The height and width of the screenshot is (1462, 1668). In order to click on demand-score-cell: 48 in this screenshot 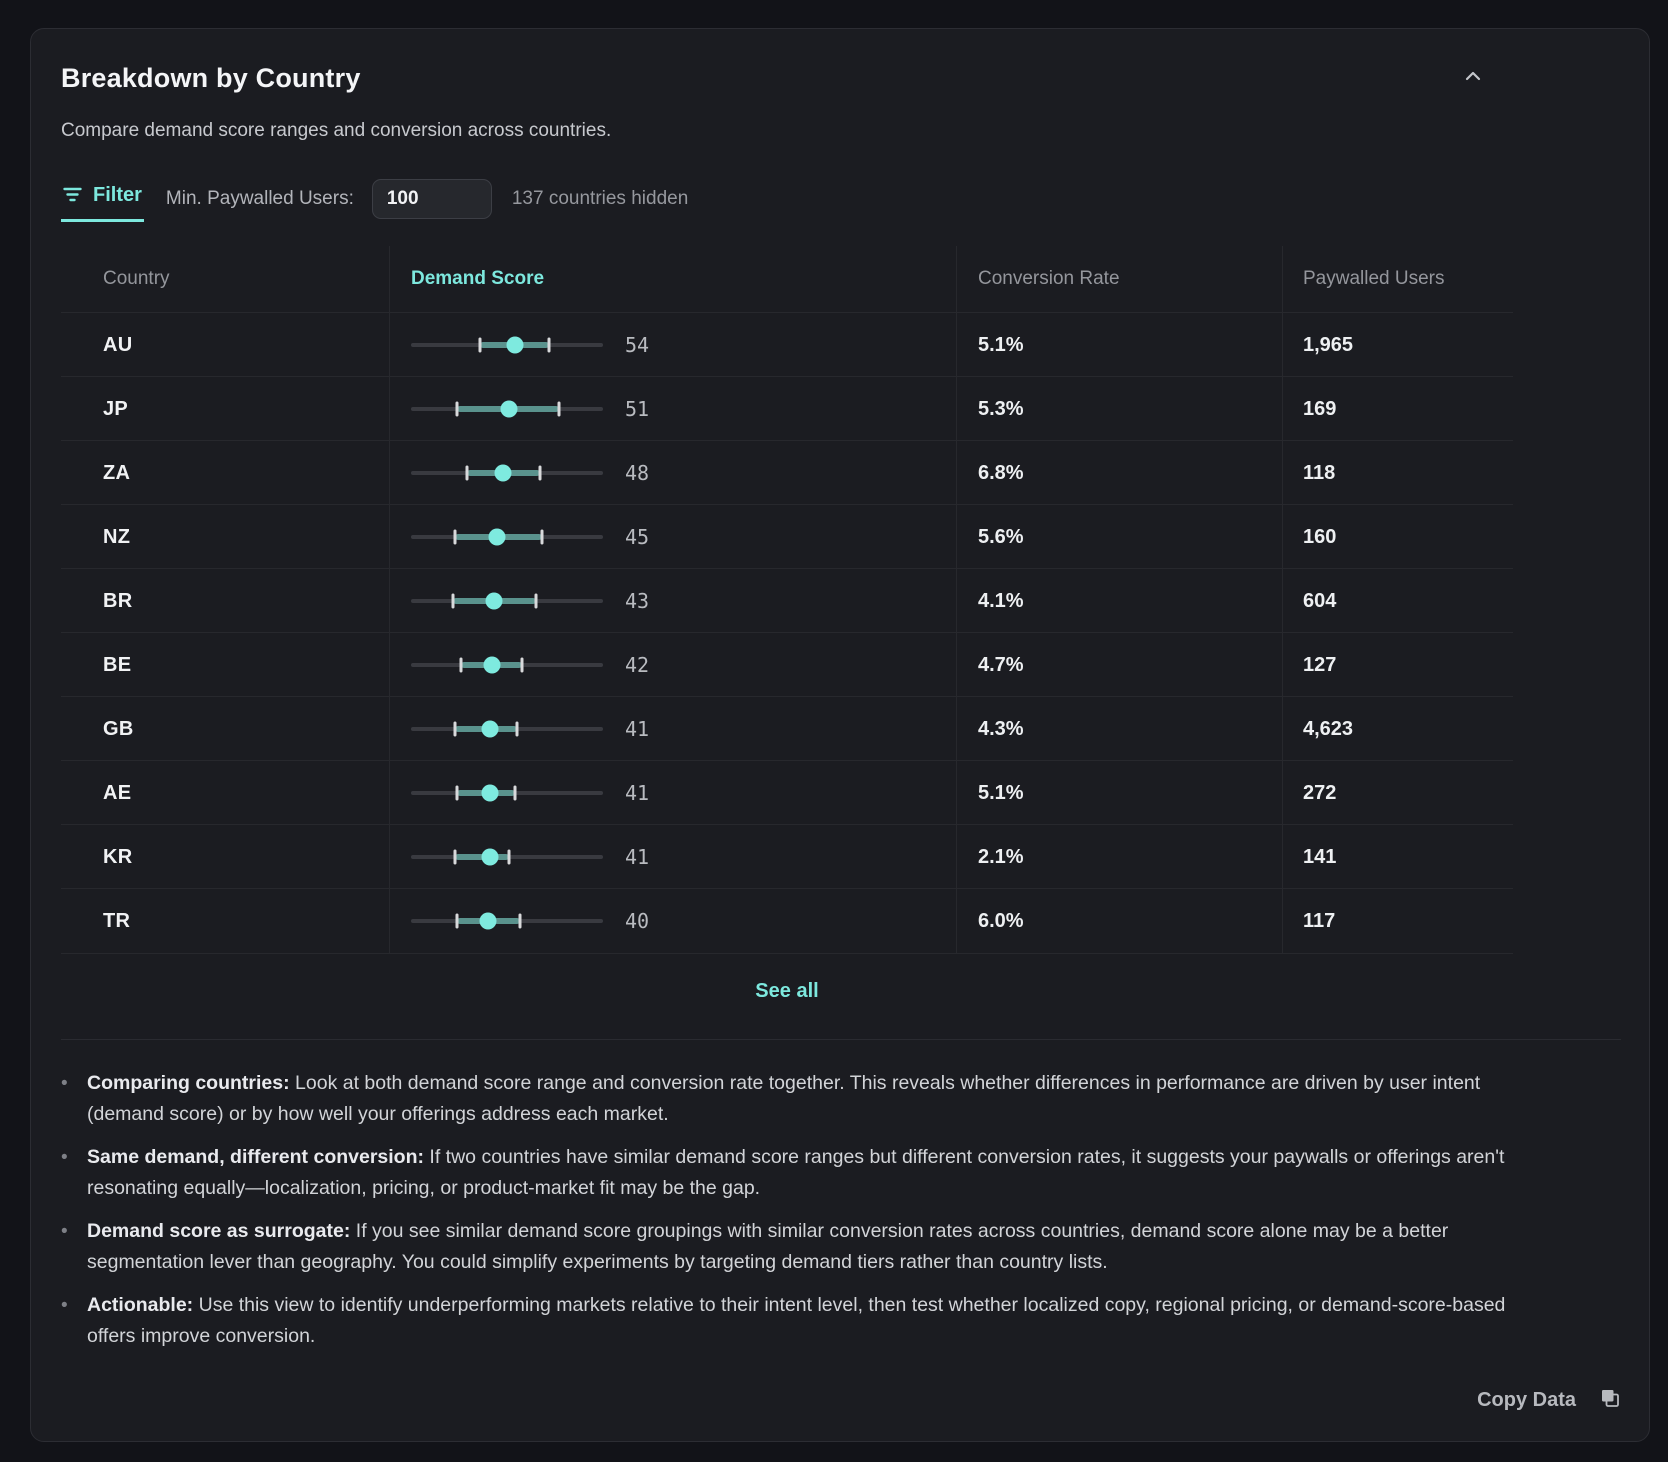, I will do `click(672, 472)`.